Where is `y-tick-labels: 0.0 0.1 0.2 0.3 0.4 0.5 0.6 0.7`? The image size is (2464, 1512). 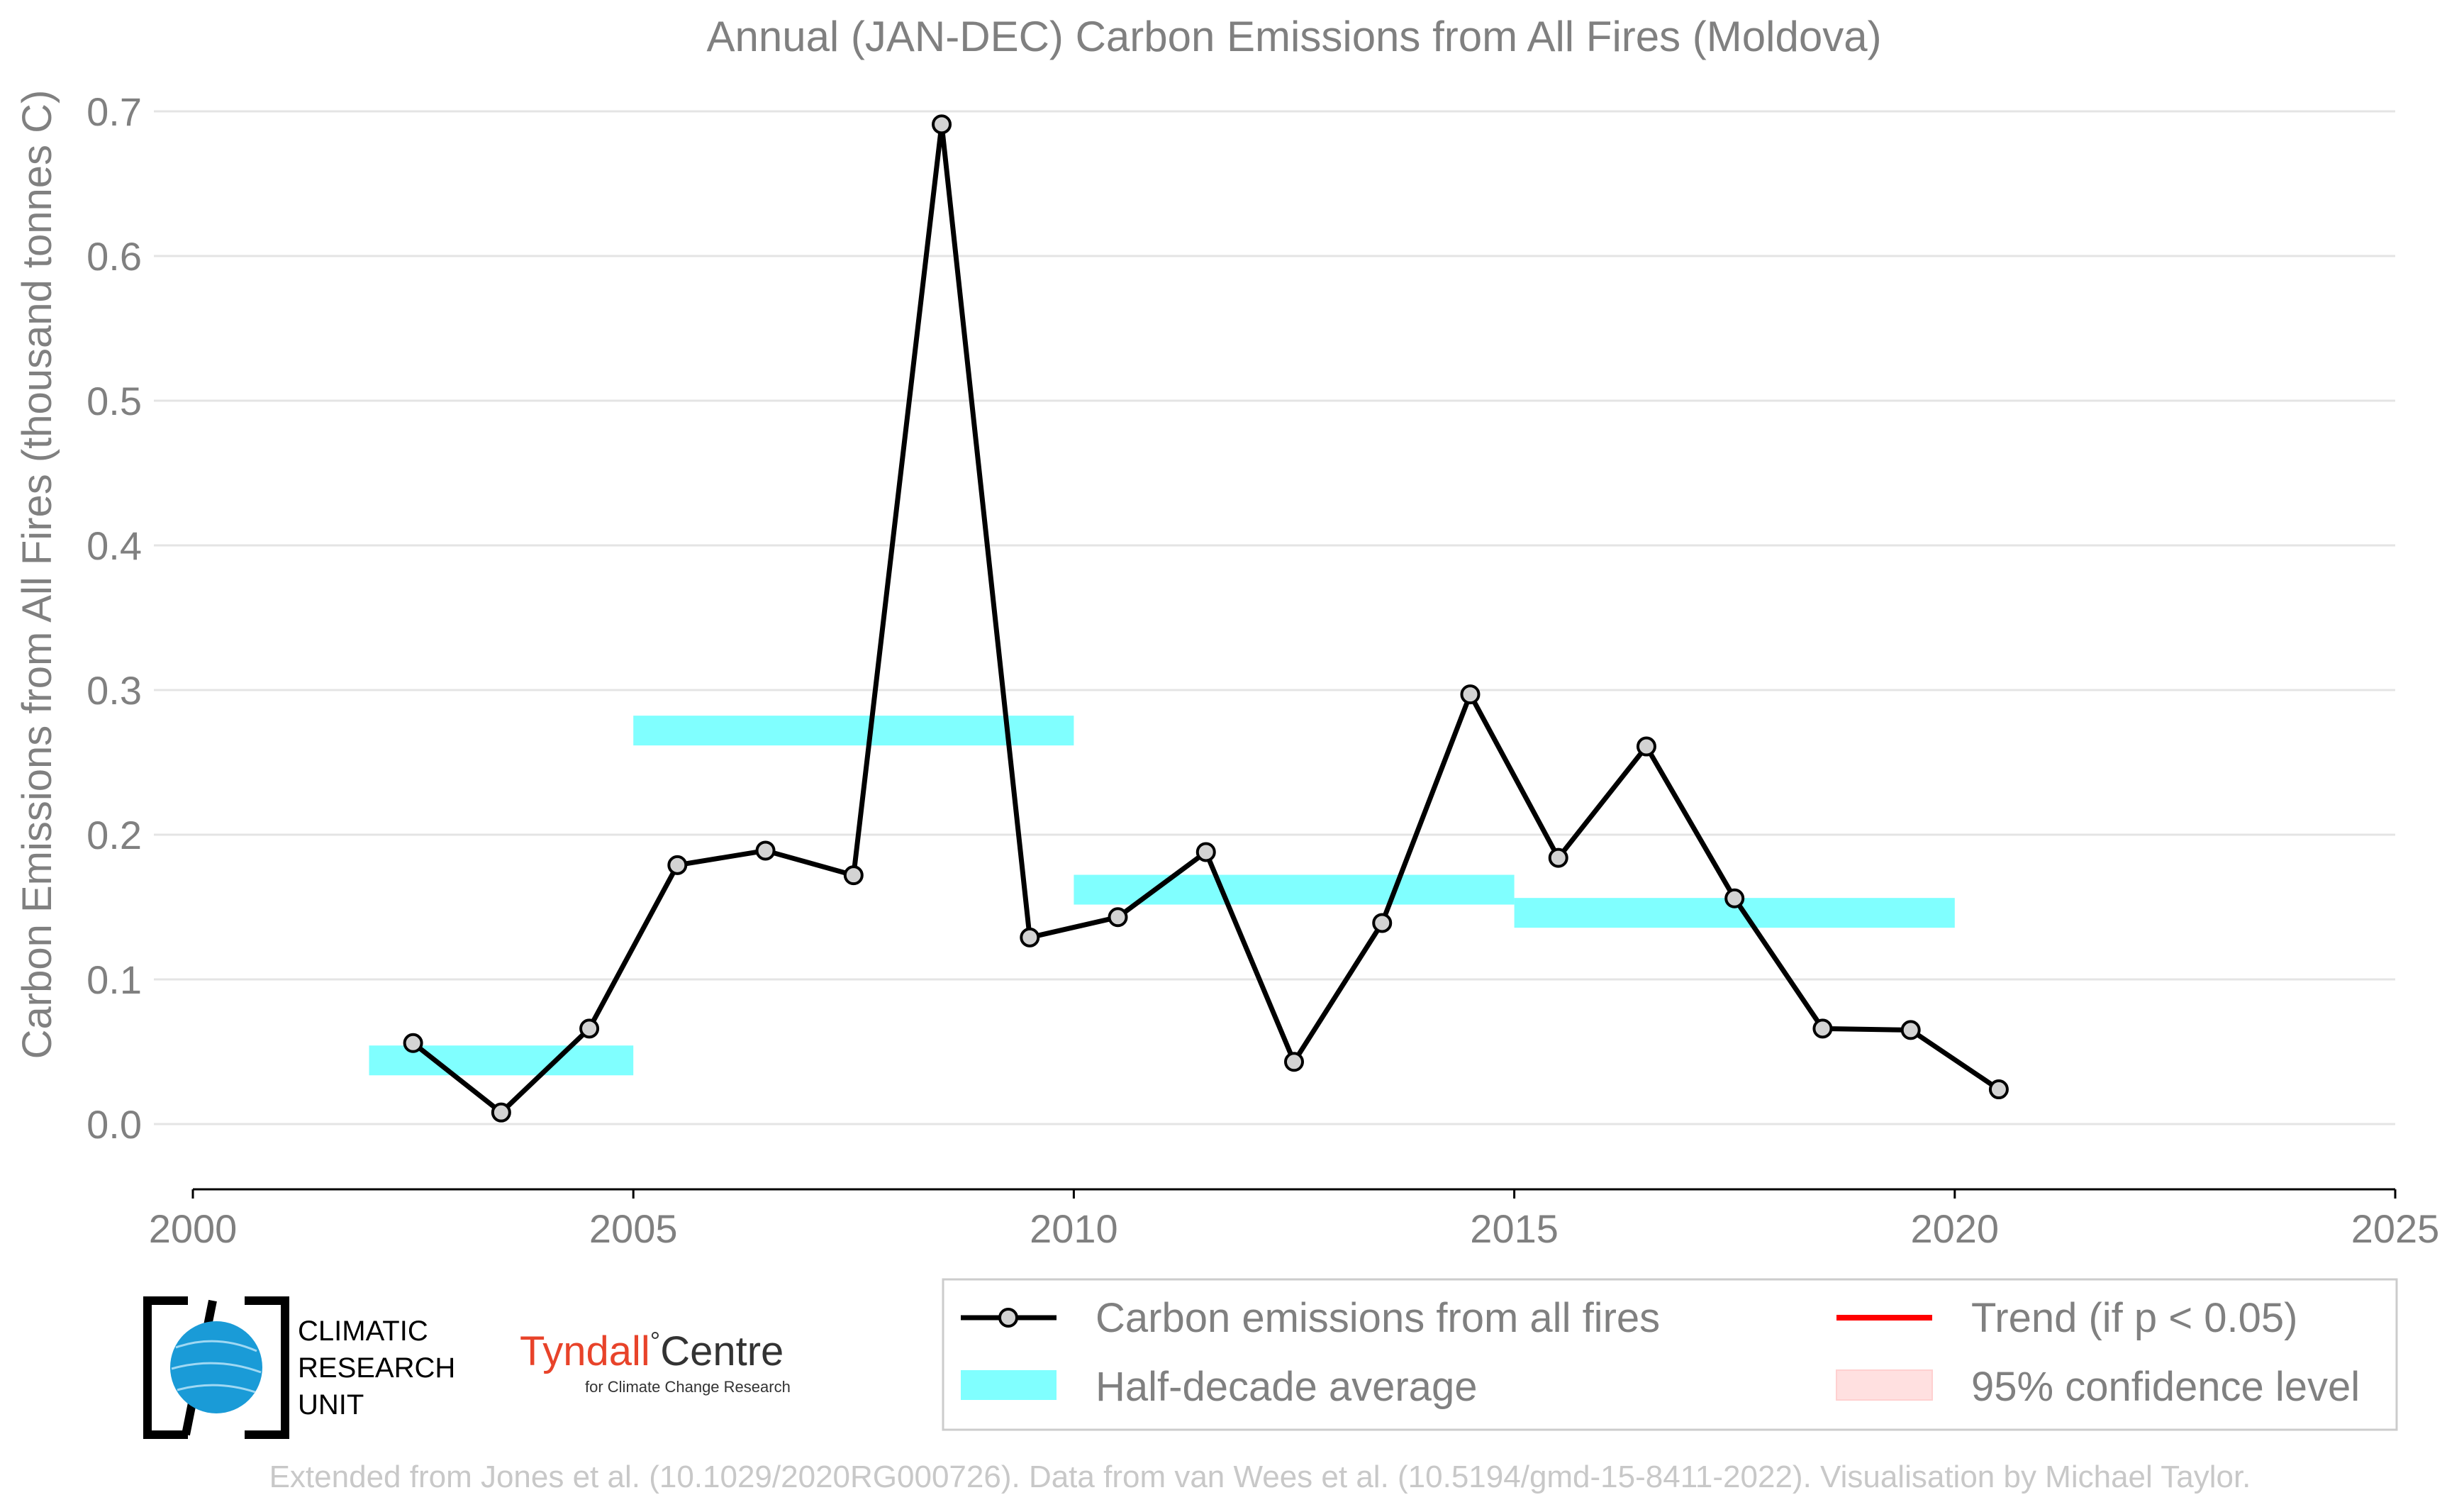 y-tick-labels: 0.0 0.1 0.2 0.3 0.4 0.5 0.6 0.7 is located at coordinates (114, 618).